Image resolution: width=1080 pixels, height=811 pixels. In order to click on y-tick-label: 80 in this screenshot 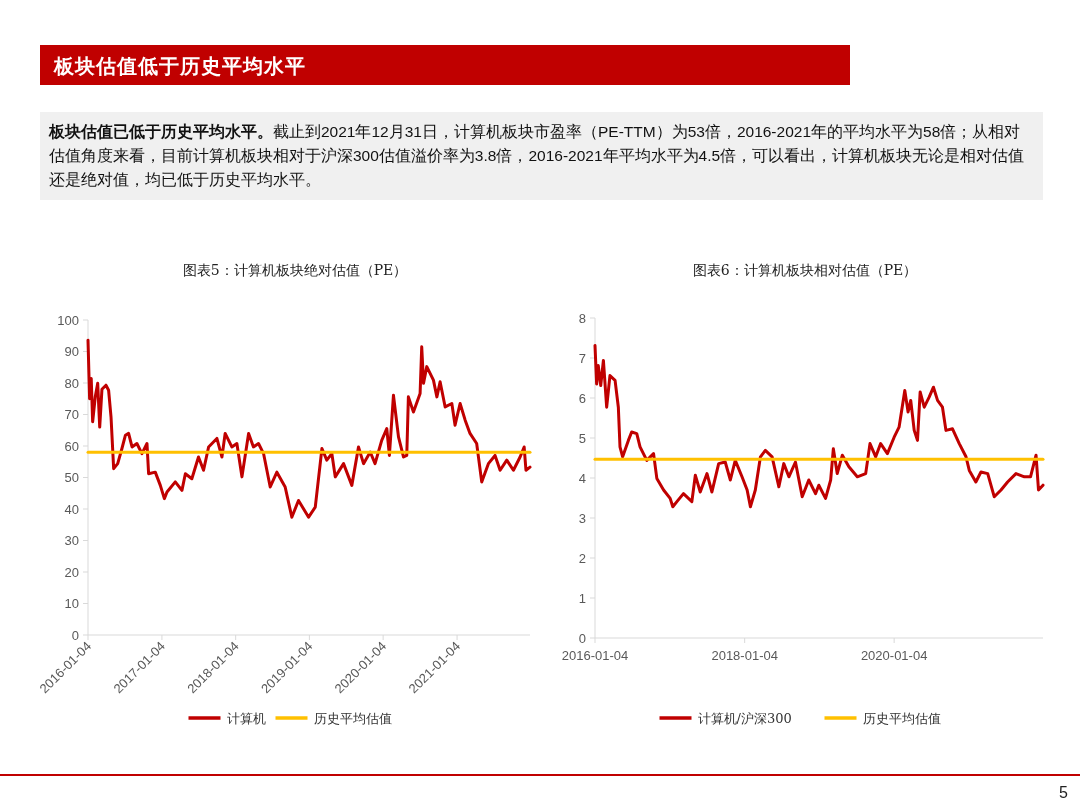, I will do `click(71, 383)`.